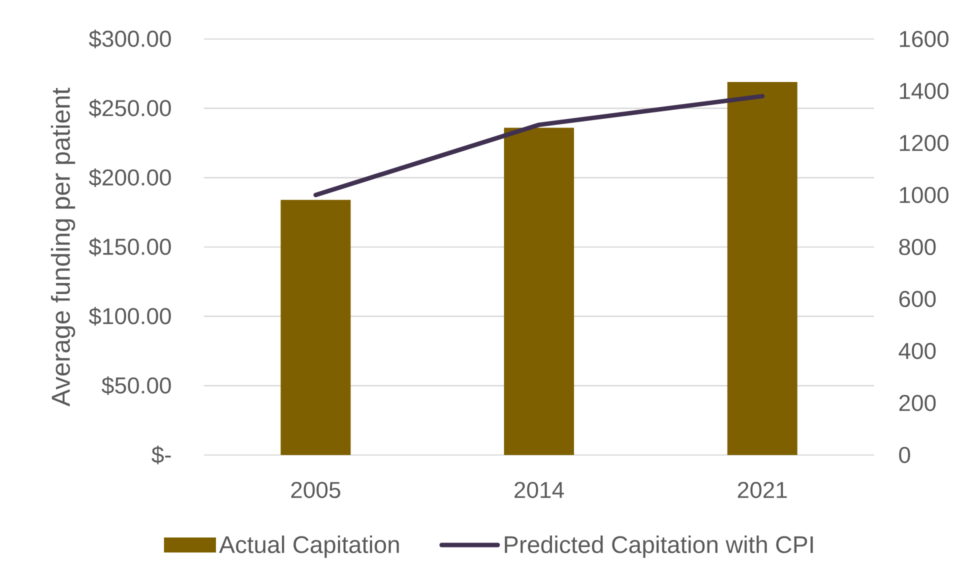  What do you see at coordinates (315, 490) in the screenshot?
I see `x-tick-label: 2005` at bounding box center [315, 490].